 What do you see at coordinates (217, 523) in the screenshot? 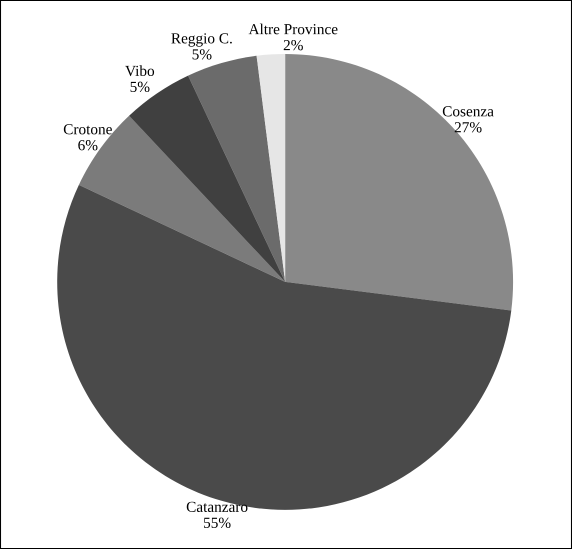
I see `data-label: 55%` at bounding box center [217, 523].